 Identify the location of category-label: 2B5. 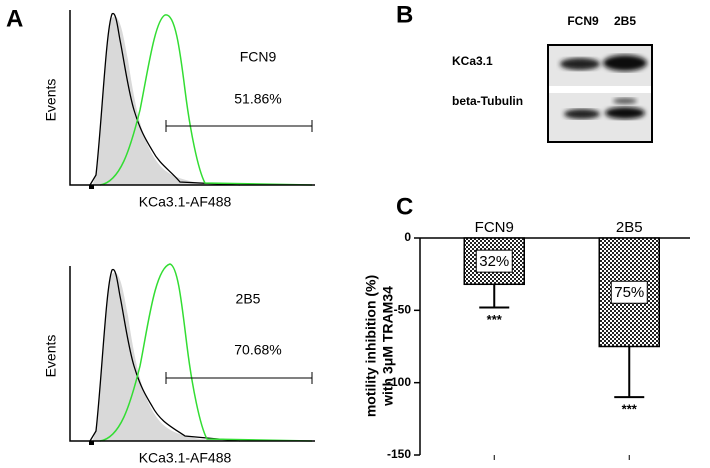
(629, 227).